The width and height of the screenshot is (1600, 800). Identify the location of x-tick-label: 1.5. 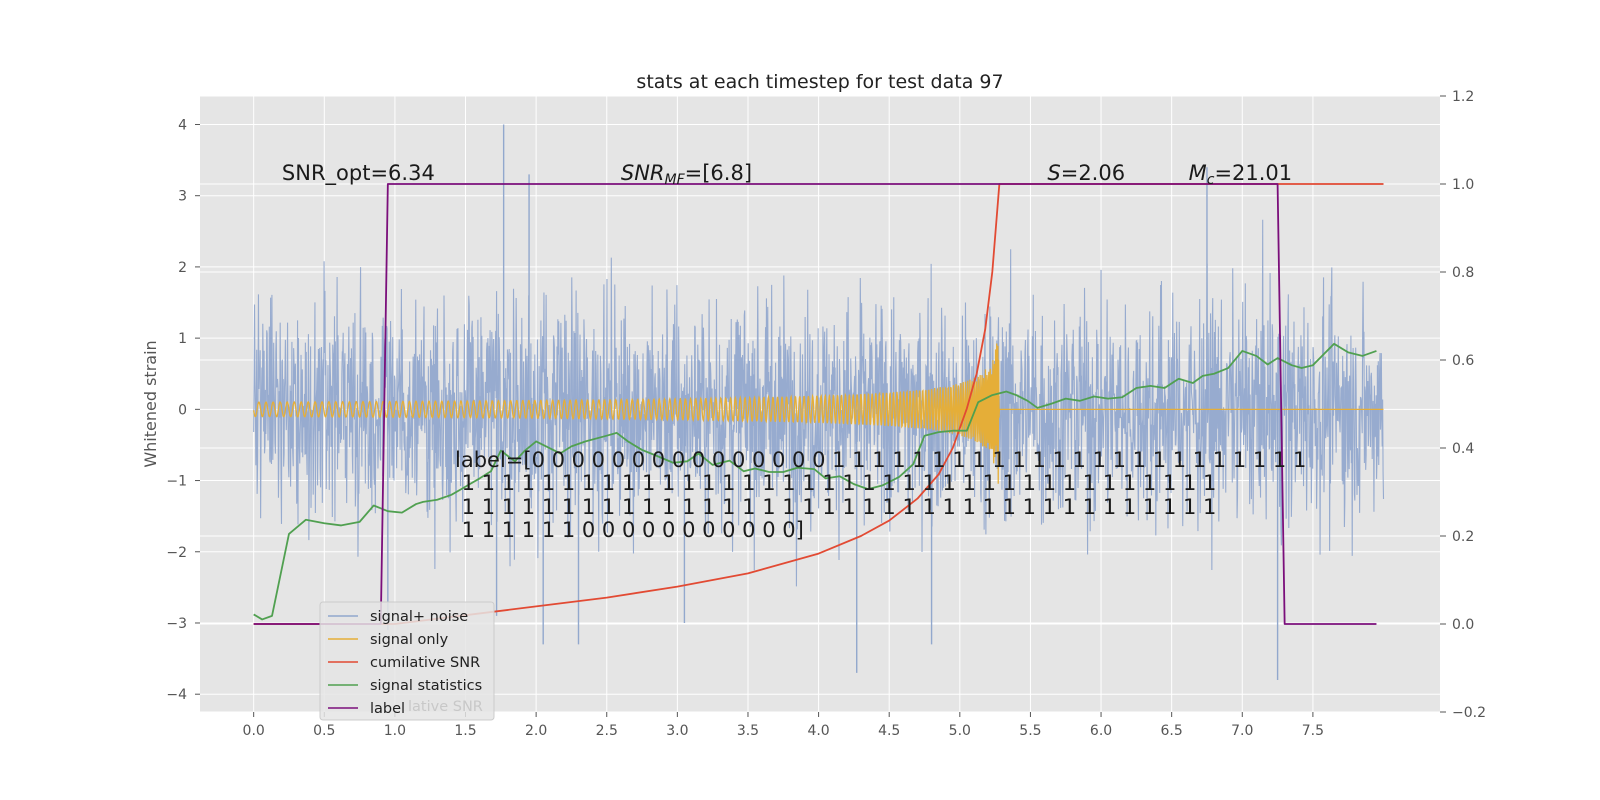
(465, 731).